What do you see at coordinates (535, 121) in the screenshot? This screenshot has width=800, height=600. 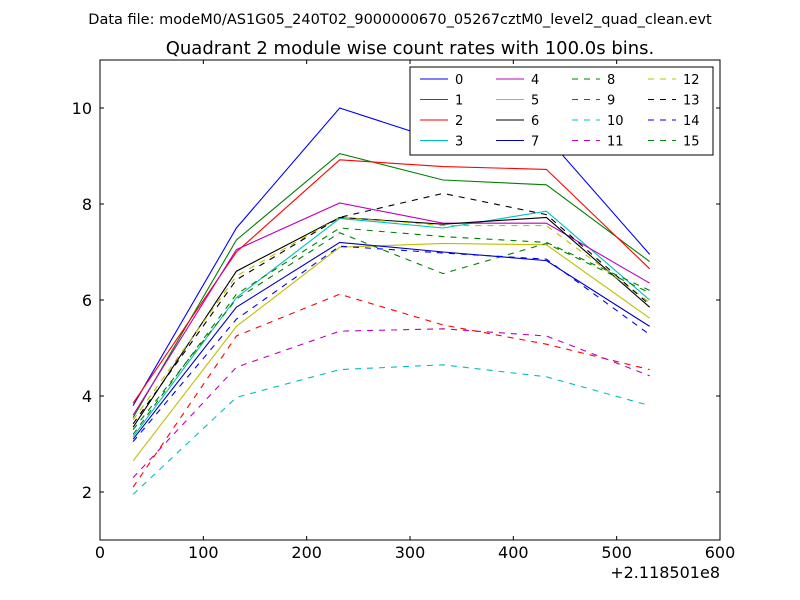 I see `legend-label-6: 6` at bounding box center [535, 121].